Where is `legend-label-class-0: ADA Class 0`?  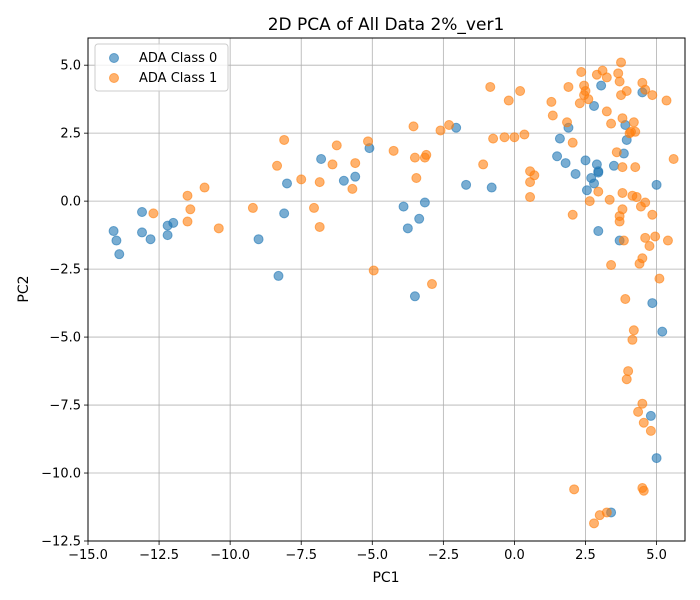 legend-label-class-0: ADA Class 0 is located at coordinates (178, 58).